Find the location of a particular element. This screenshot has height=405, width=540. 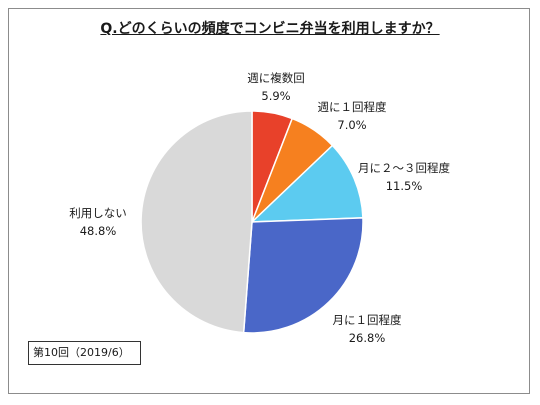

survey-round-note: 第10回（2019/6） is located at coordinates (84, 353).